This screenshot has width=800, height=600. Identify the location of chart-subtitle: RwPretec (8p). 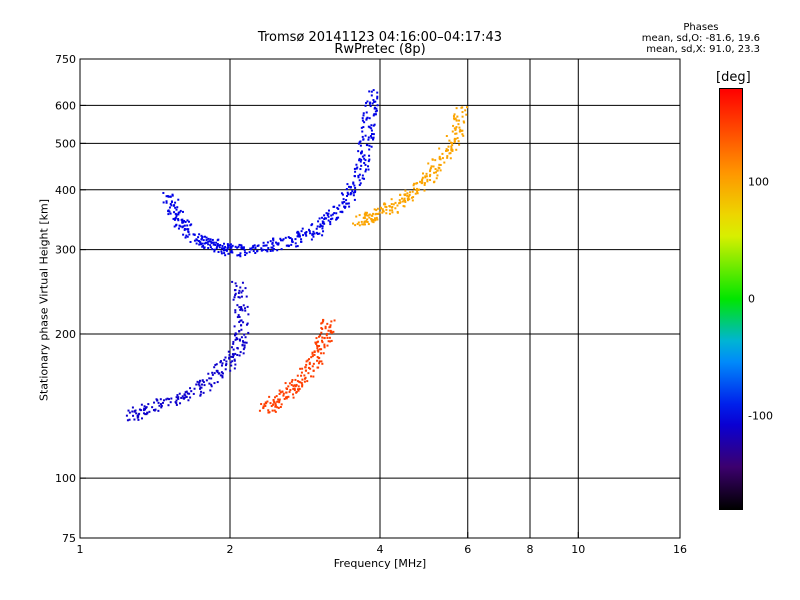
(380, 49).